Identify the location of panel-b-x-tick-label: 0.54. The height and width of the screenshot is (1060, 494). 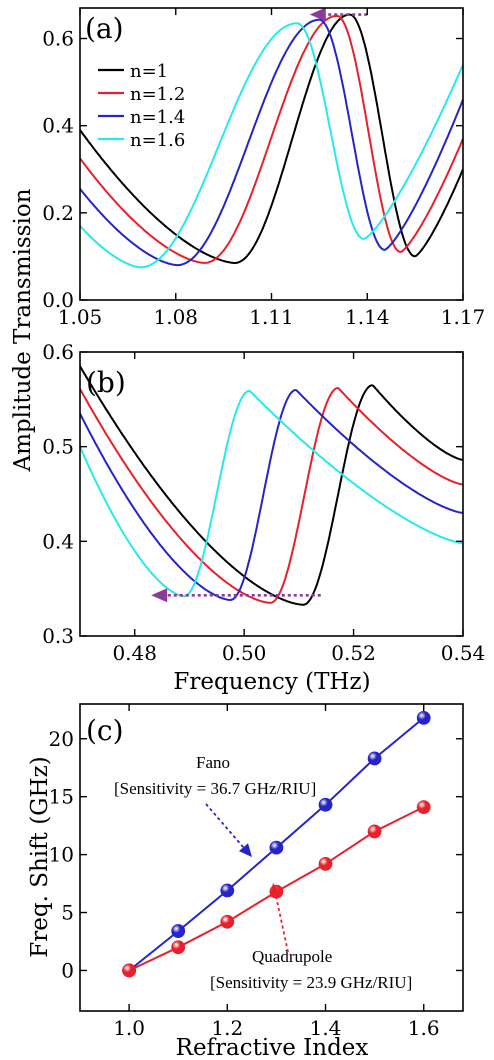
(463, 653).